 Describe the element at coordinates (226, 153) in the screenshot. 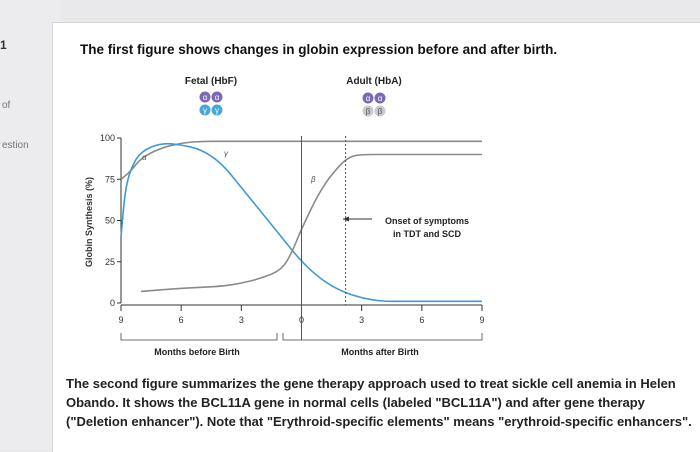

I see `gamma-curve-label: γ` at that location.